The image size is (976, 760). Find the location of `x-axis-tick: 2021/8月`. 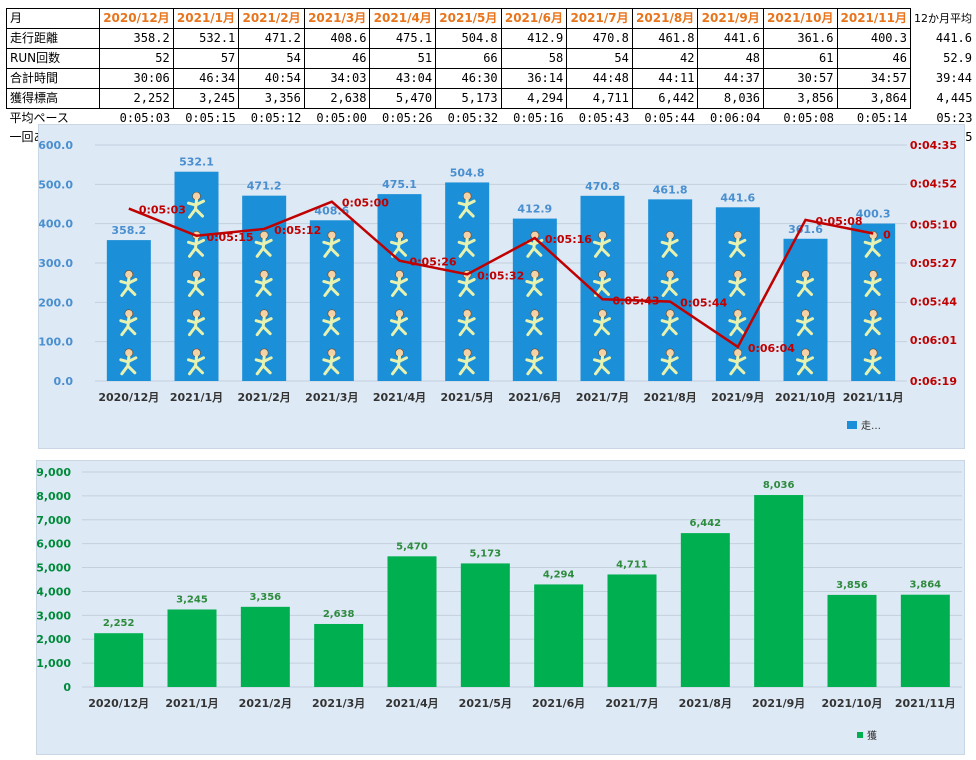

x-axis-tick: 2021/8月 is located at coordinates (670, 397).